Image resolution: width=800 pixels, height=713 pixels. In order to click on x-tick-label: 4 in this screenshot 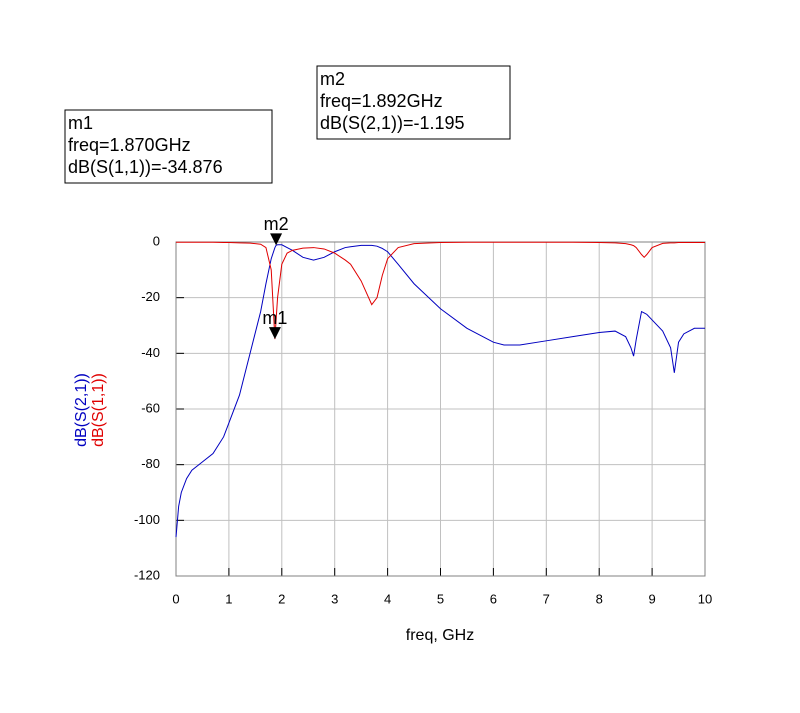, I will do `click(387, 598)`.